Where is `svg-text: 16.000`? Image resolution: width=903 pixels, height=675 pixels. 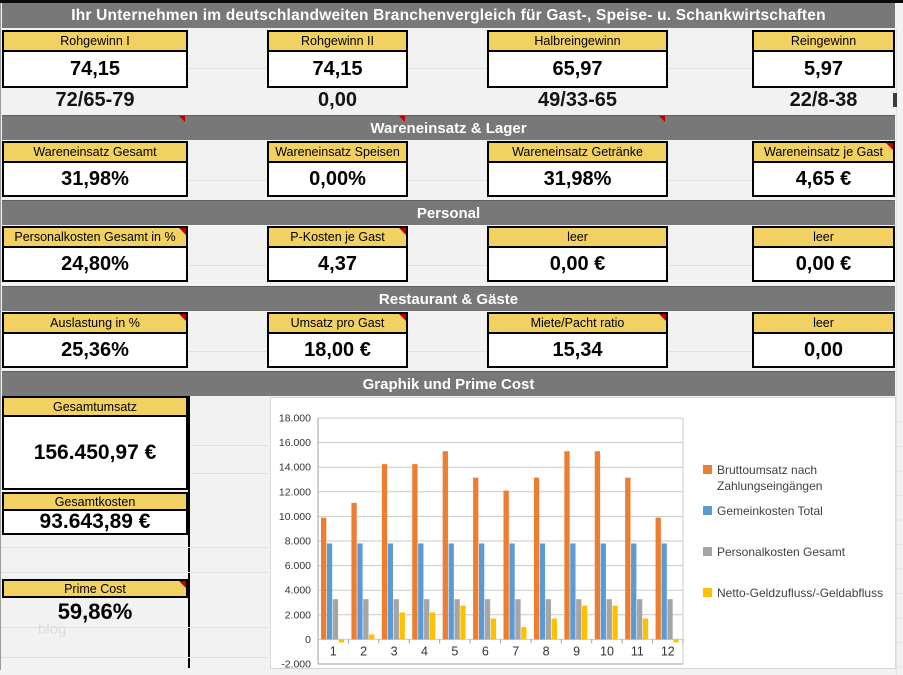 svg-text: 16.000 is located at coordinates (295, 443).